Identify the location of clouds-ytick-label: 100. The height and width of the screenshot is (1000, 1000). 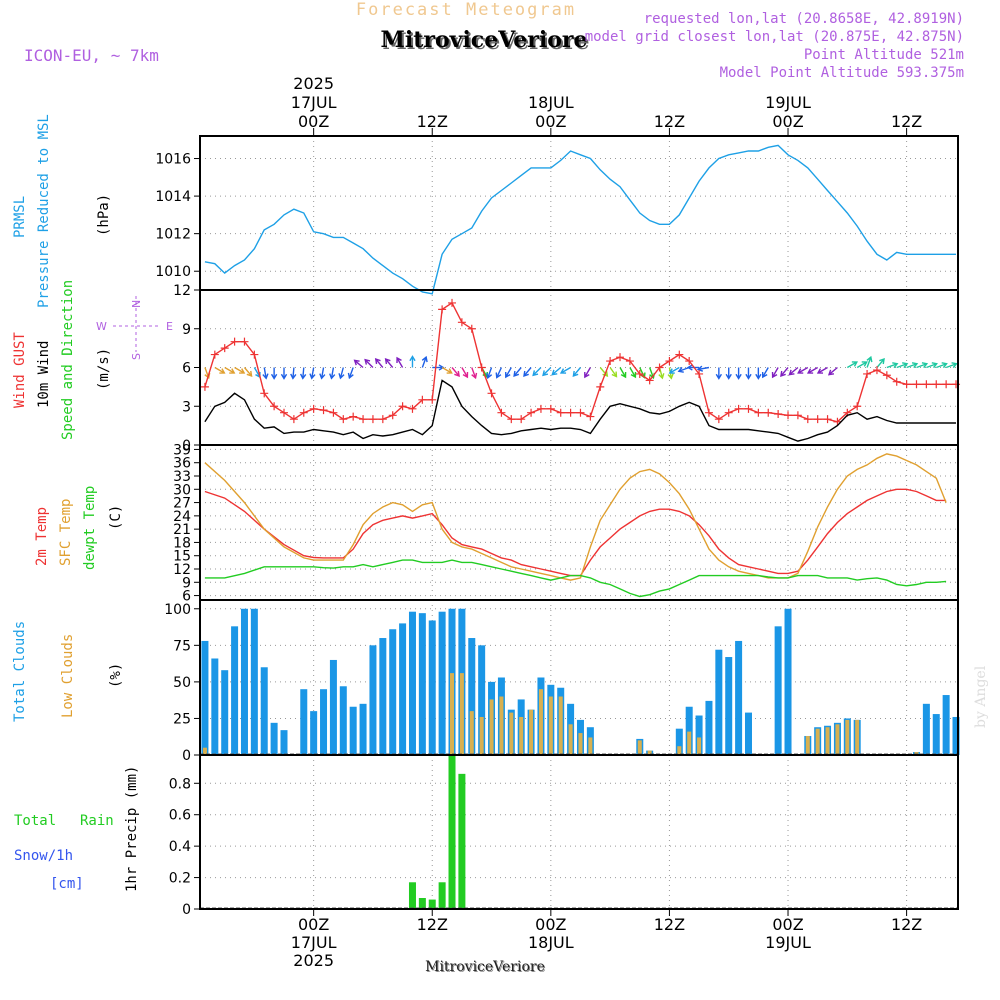
(177, 610).